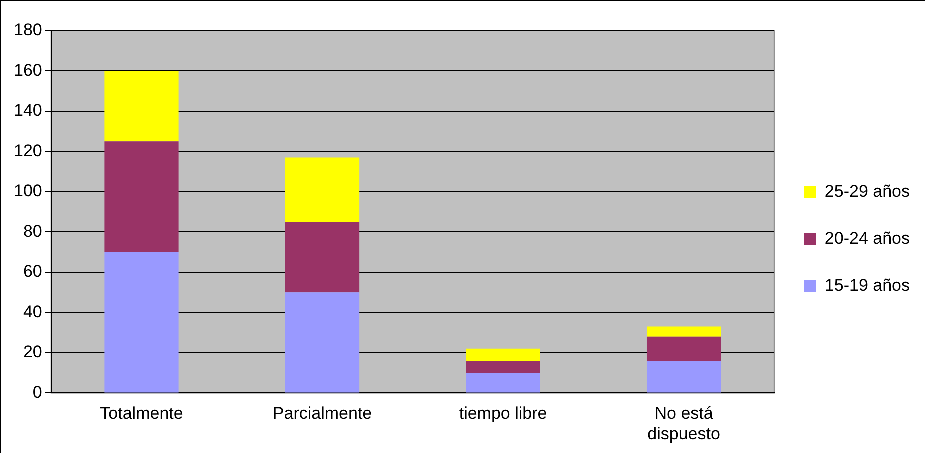  What do you see at coordinates (503, 414) in the screenshot?
I see `x-tick-label: tiempo libre` at bounding box center [503, 414].